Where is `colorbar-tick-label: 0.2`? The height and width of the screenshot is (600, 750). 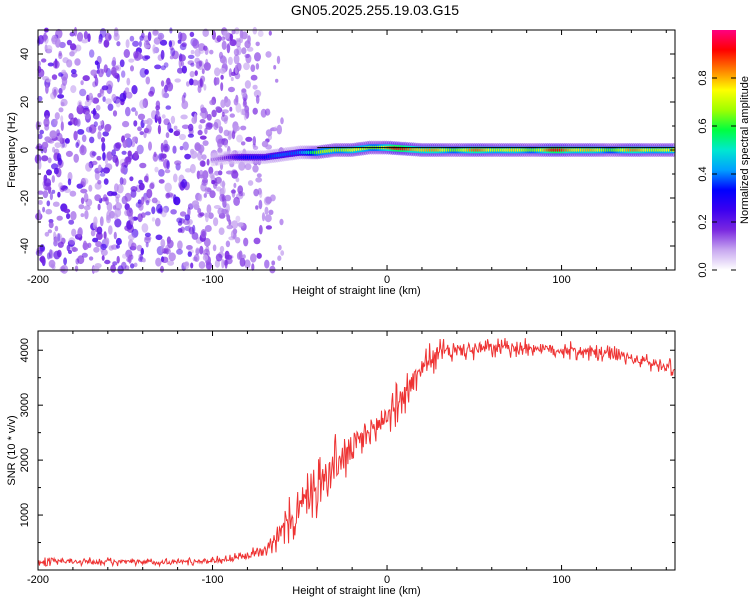 colorbar-tick-label: 0.2 is located at coordinates (703, 221).